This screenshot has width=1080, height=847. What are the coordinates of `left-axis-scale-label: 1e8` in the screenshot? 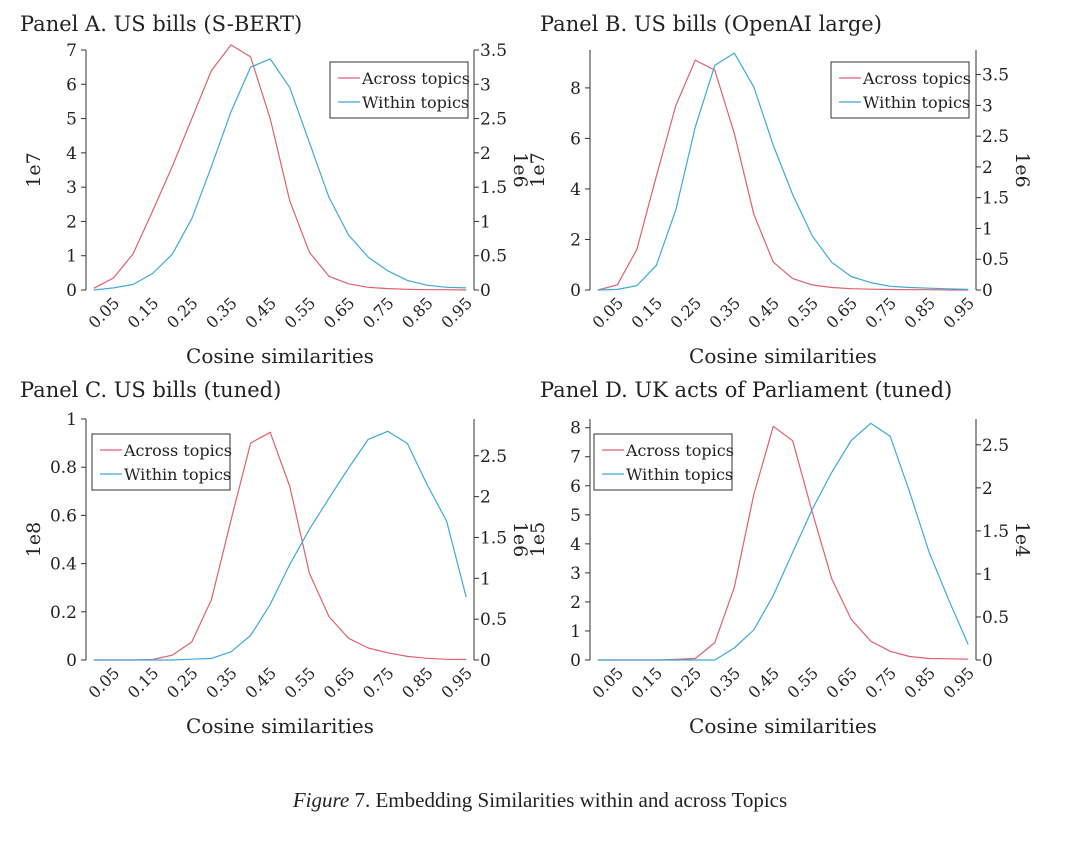 It's located at (34, 539).